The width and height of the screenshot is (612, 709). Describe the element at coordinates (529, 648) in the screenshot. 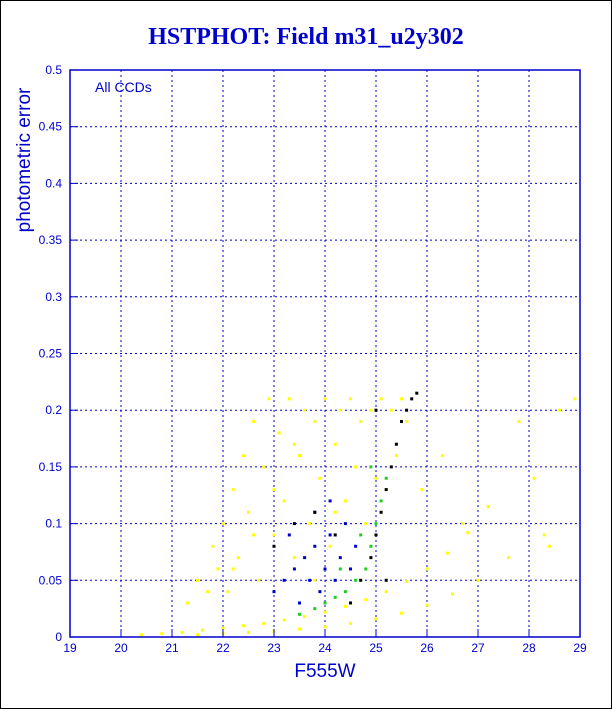

I see `x-tick-label: 28` at that location.